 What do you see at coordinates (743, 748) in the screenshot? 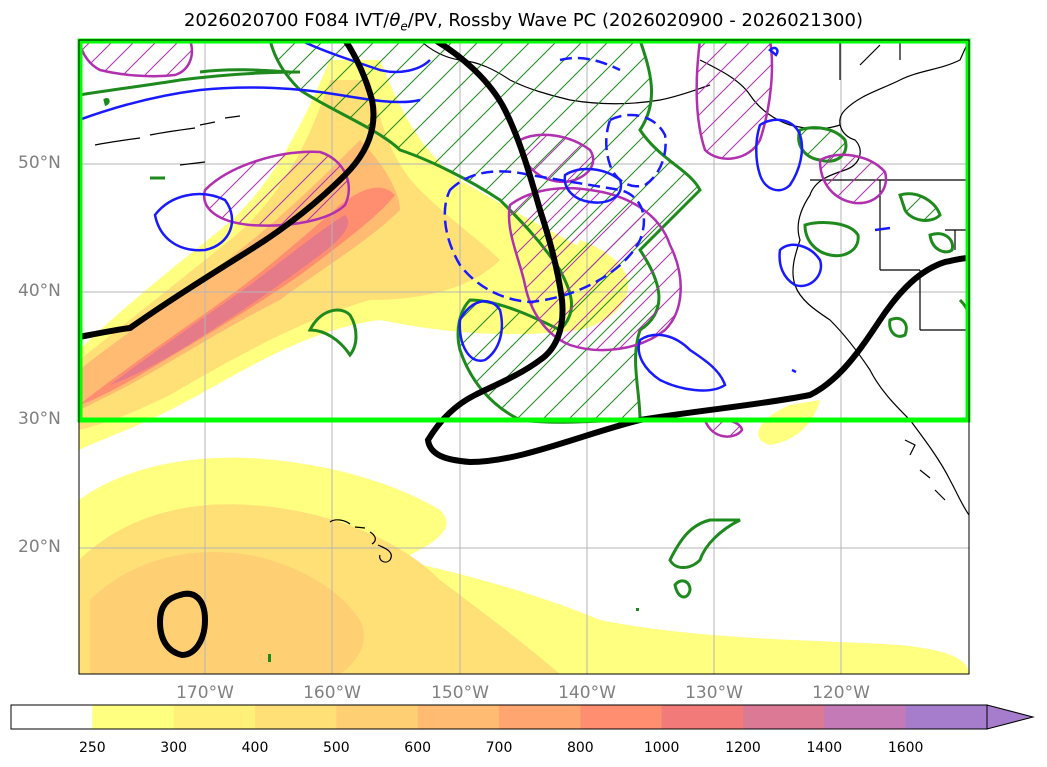
I see `colorbar-tick-label: 1200` at bounding box center [743, 748].